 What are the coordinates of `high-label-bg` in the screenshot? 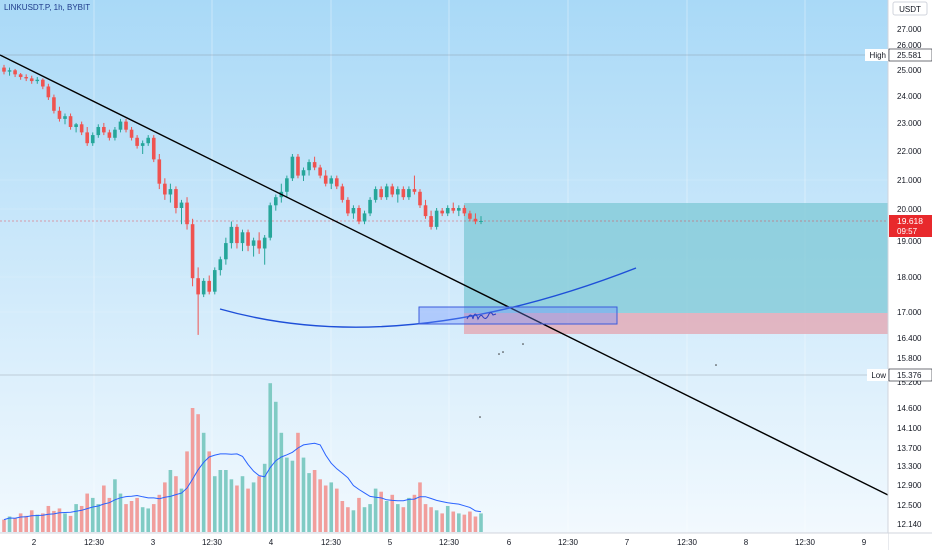 It's located at (876, 55).